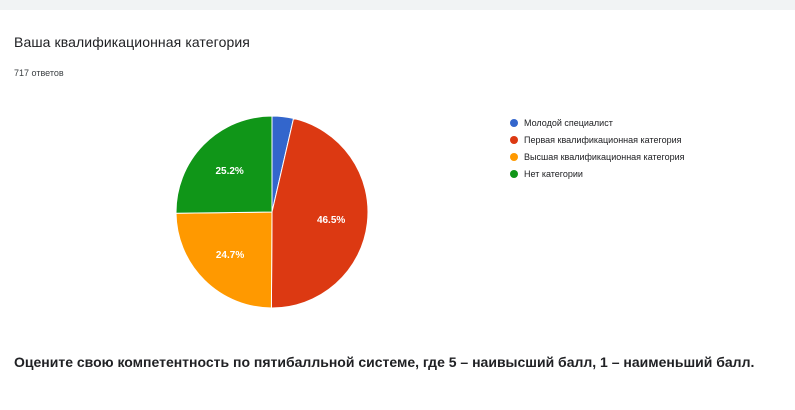 This screenshot has height=410, width=795. What do you see at coordinates (597, 173) in the screenshot?
I see `legend-item-no-category: Нет категории` at bounding box center [597, 173].